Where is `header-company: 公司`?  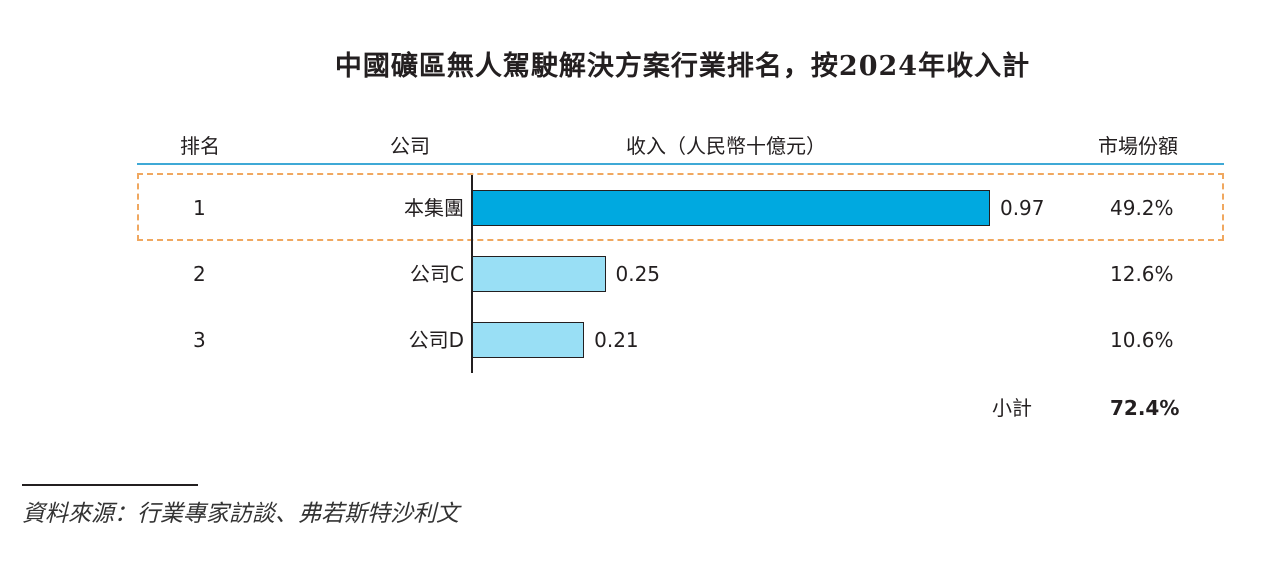
header-company: 公司 is located at coordinates (410, 146).